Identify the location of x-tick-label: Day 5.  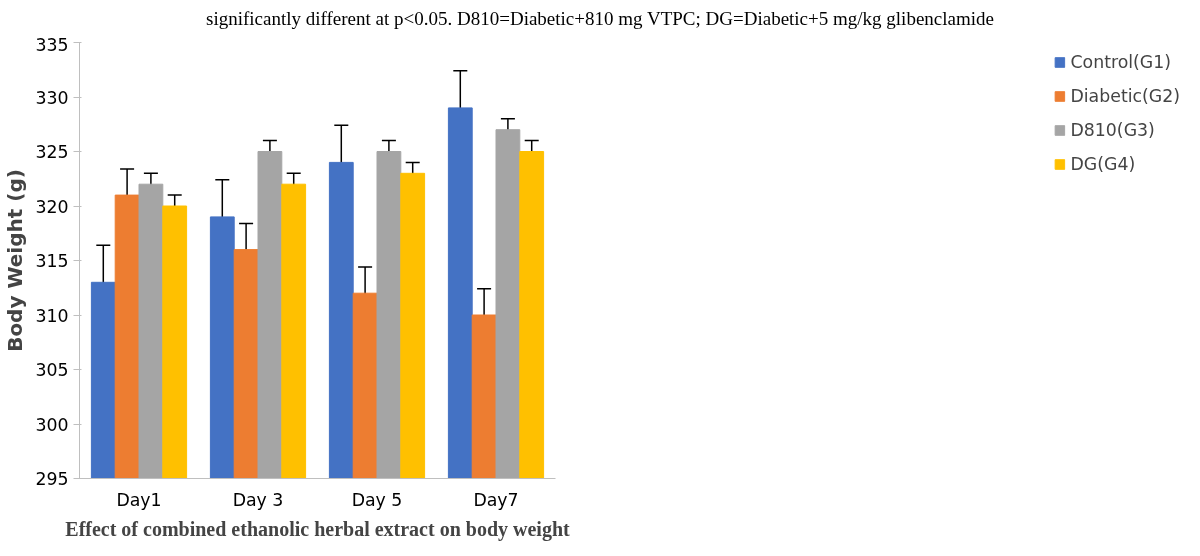
(377, 499).